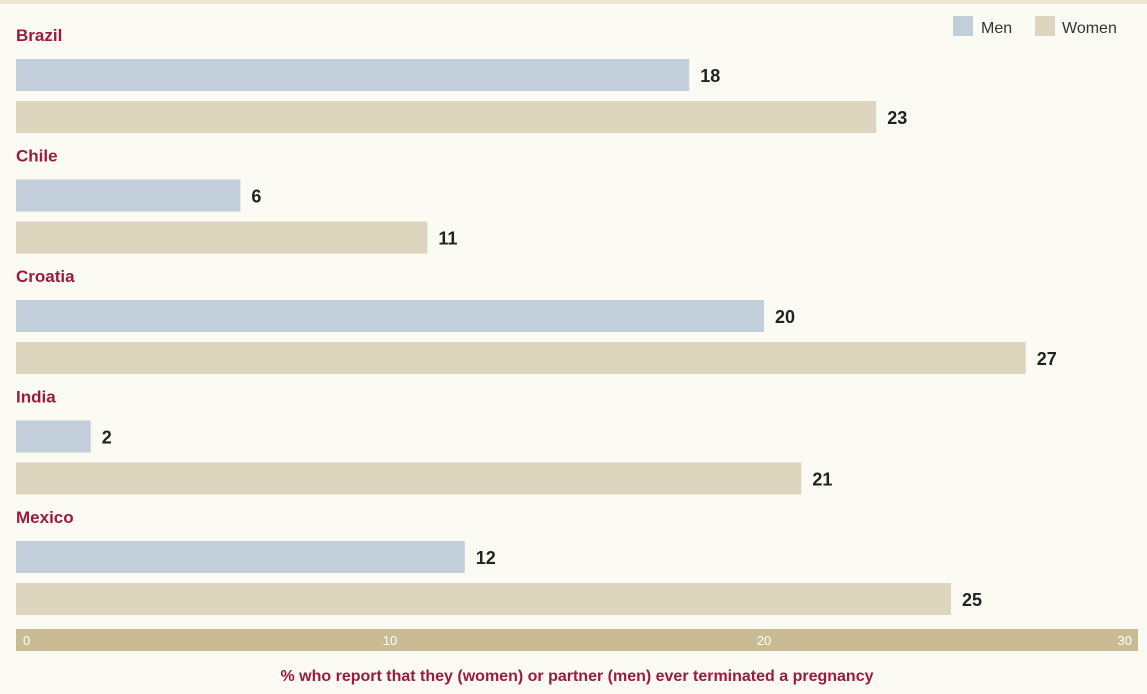  I want to click on data-label: 20, so click(785, 317).